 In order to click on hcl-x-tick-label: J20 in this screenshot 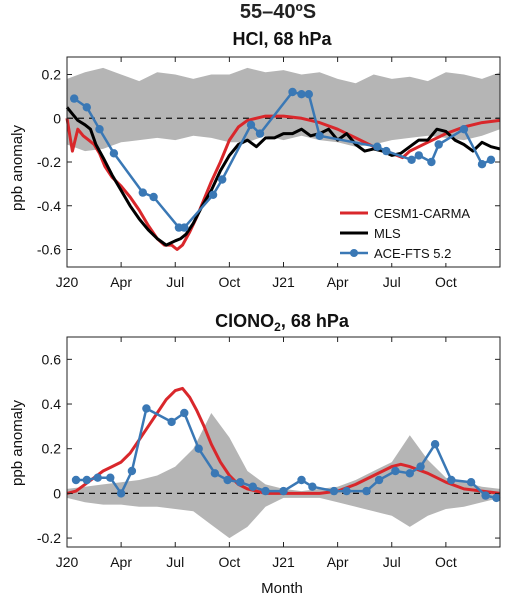, I will do `click(67, 282)`.